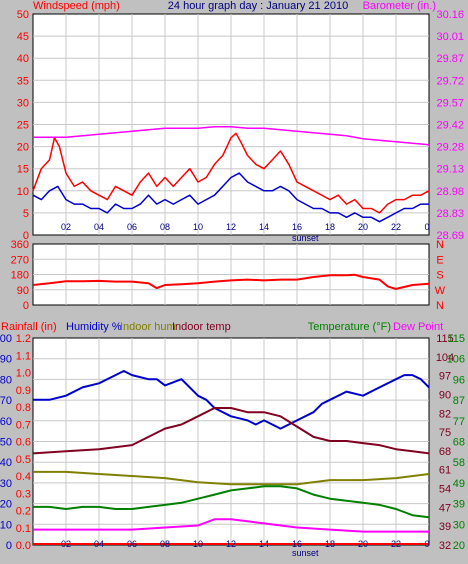 Image resolution: width=468 pixels, height=564 pixels. I want to click on rainfall-tick-label: 0.9, so click(23, 391).